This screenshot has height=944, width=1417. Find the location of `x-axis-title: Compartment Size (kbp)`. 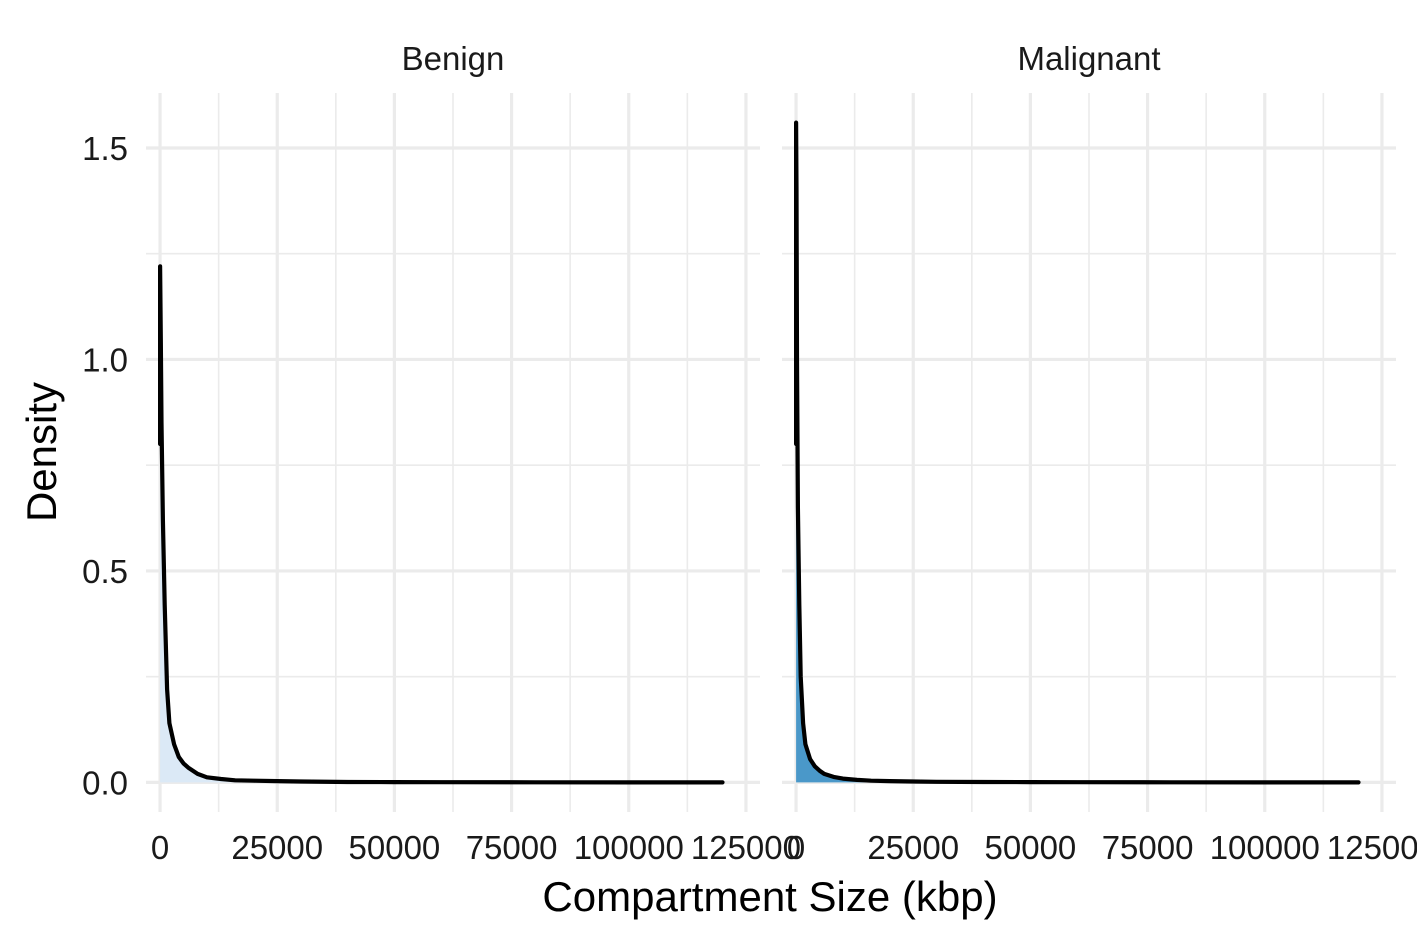

x-axis-title: Compartment Size (kbp) is located at coordinates (769, 896).